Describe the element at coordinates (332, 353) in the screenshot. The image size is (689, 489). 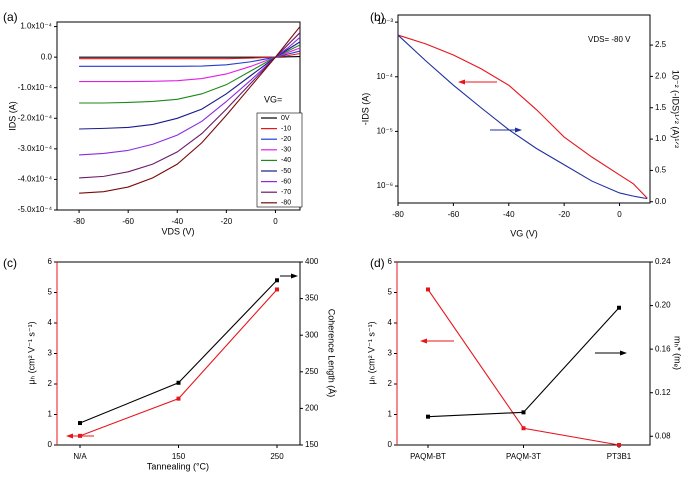
I see `y2-axis-label: Coherence Length (Å)` at that location.